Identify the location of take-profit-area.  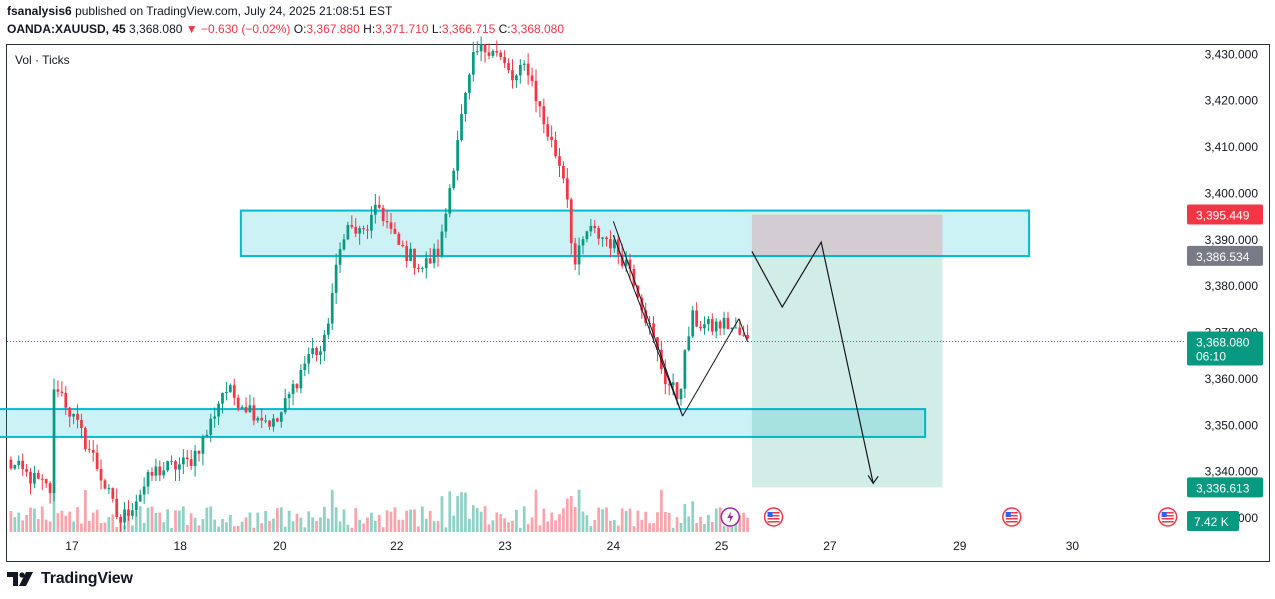
(847, 371).